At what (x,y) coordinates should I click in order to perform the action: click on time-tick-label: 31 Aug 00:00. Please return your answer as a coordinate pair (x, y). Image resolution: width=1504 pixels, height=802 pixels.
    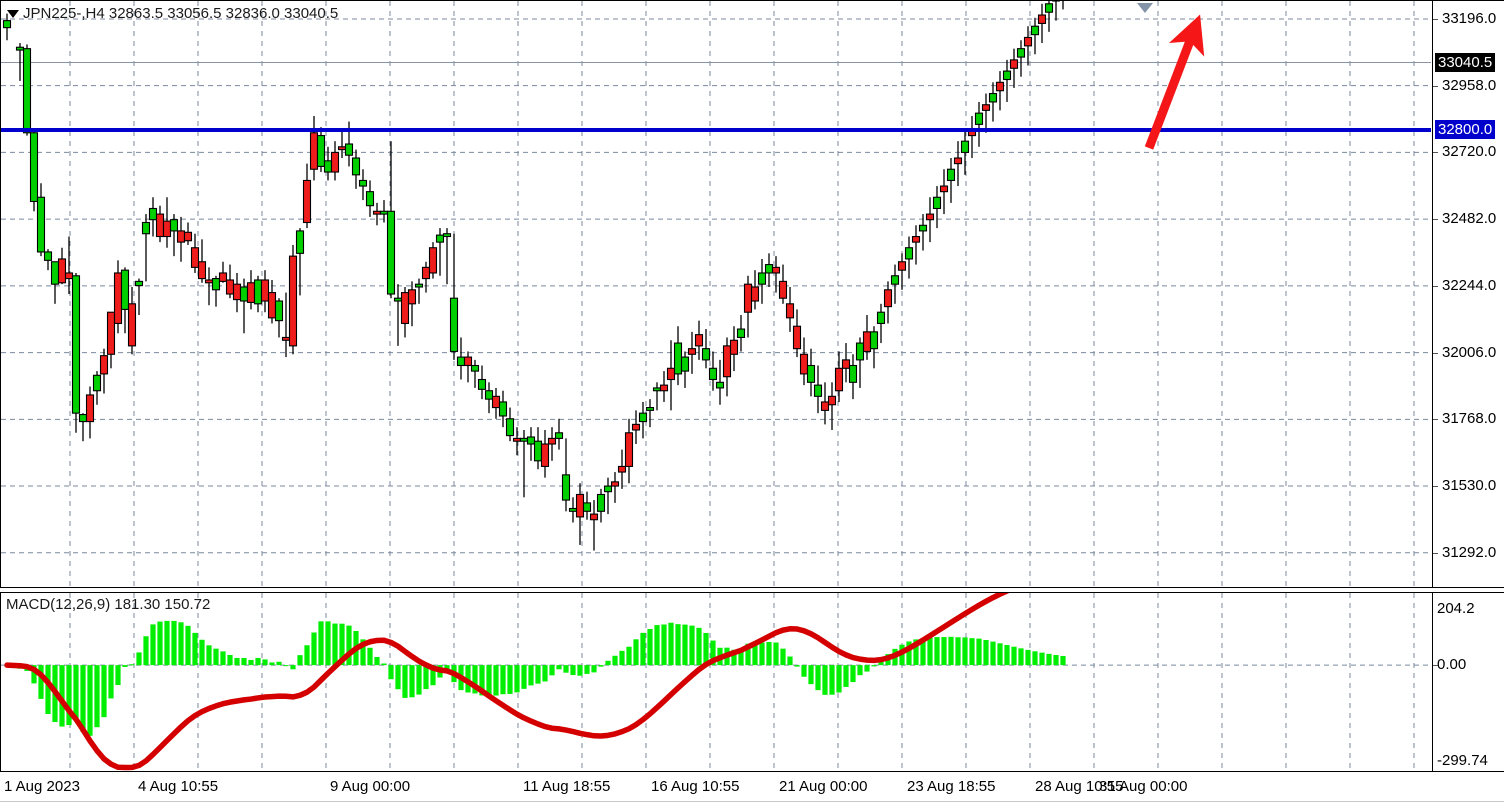
    Looking at the image, I should click on (1143, 786).